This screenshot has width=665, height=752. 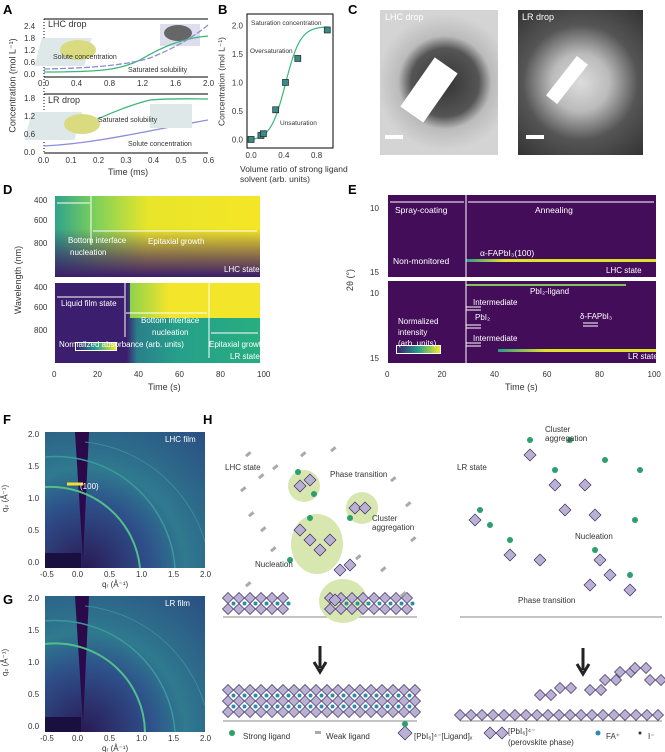 What do you see at coordinates (164, 387) in the screenshot?
I see `d-xlabel: Time (s)` at bounding box center [164, 387].